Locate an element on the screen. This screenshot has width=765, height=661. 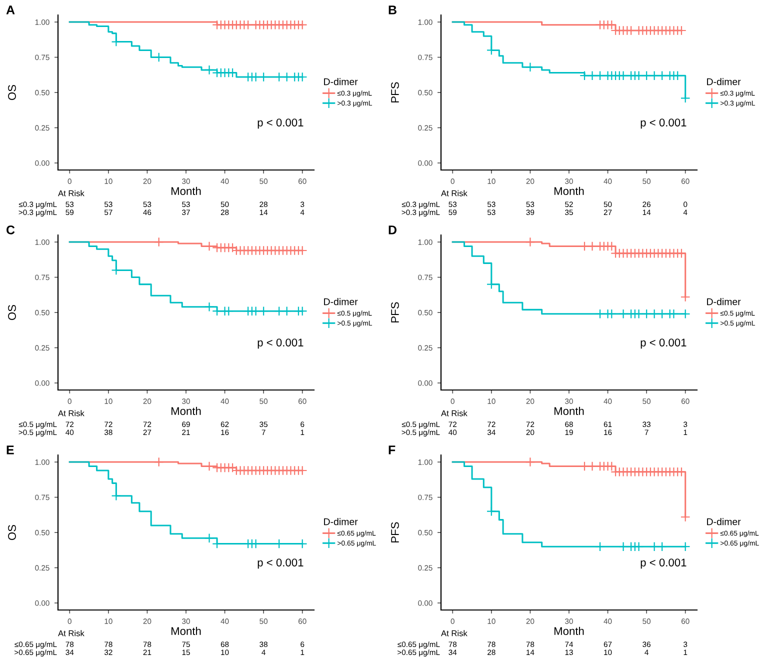
chart-title: D is located at coordinates (392, 230).